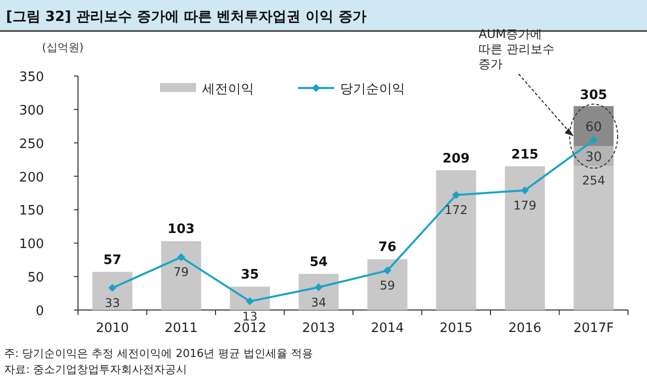 This screenshot has height=389, width=647. What do you see at coordinates (40, 311) in the screenshot?
I see `y-tick-label: 0` at bounding box center [40, 311].